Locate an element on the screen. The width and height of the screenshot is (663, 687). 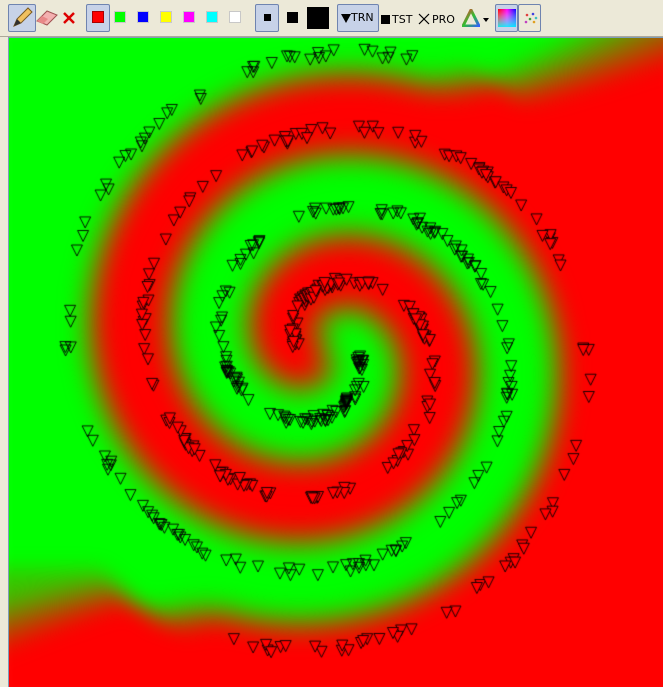
tst-toggle-button: TST is located at coordinates (397, 18).